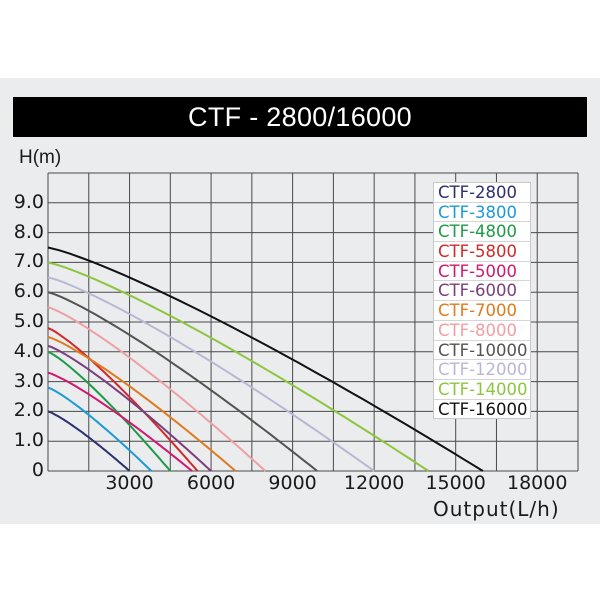 This screenshot has height=600, width=600. Describe the element at coordinates (28, 440) in the screenshot. I see `y-tick-label: 1.0` at that location.